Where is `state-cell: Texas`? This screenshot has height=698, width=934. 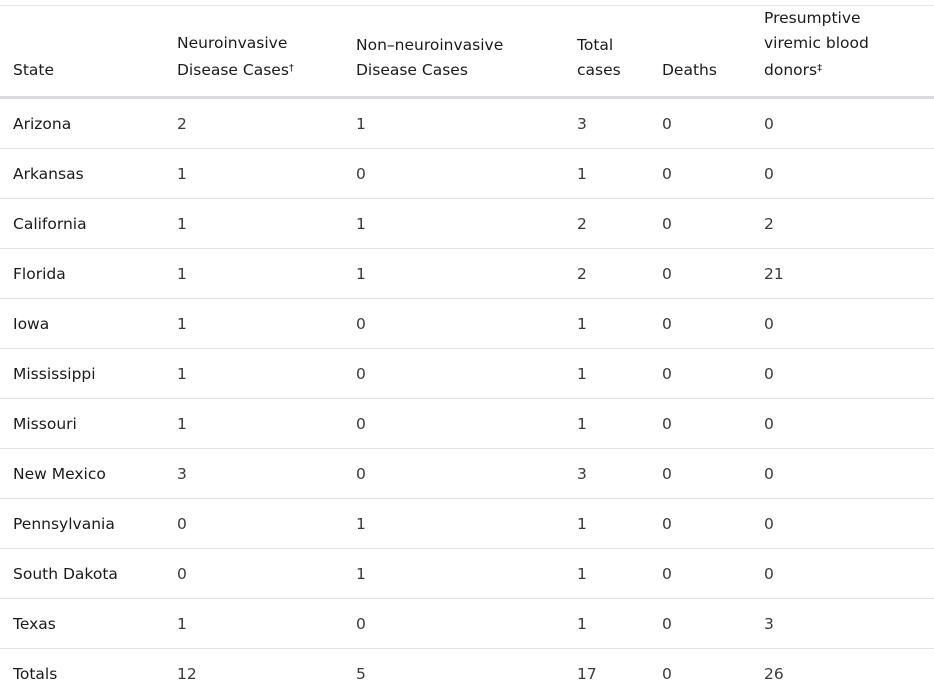 state-cell: Texas is located at coordinates (82, 624).